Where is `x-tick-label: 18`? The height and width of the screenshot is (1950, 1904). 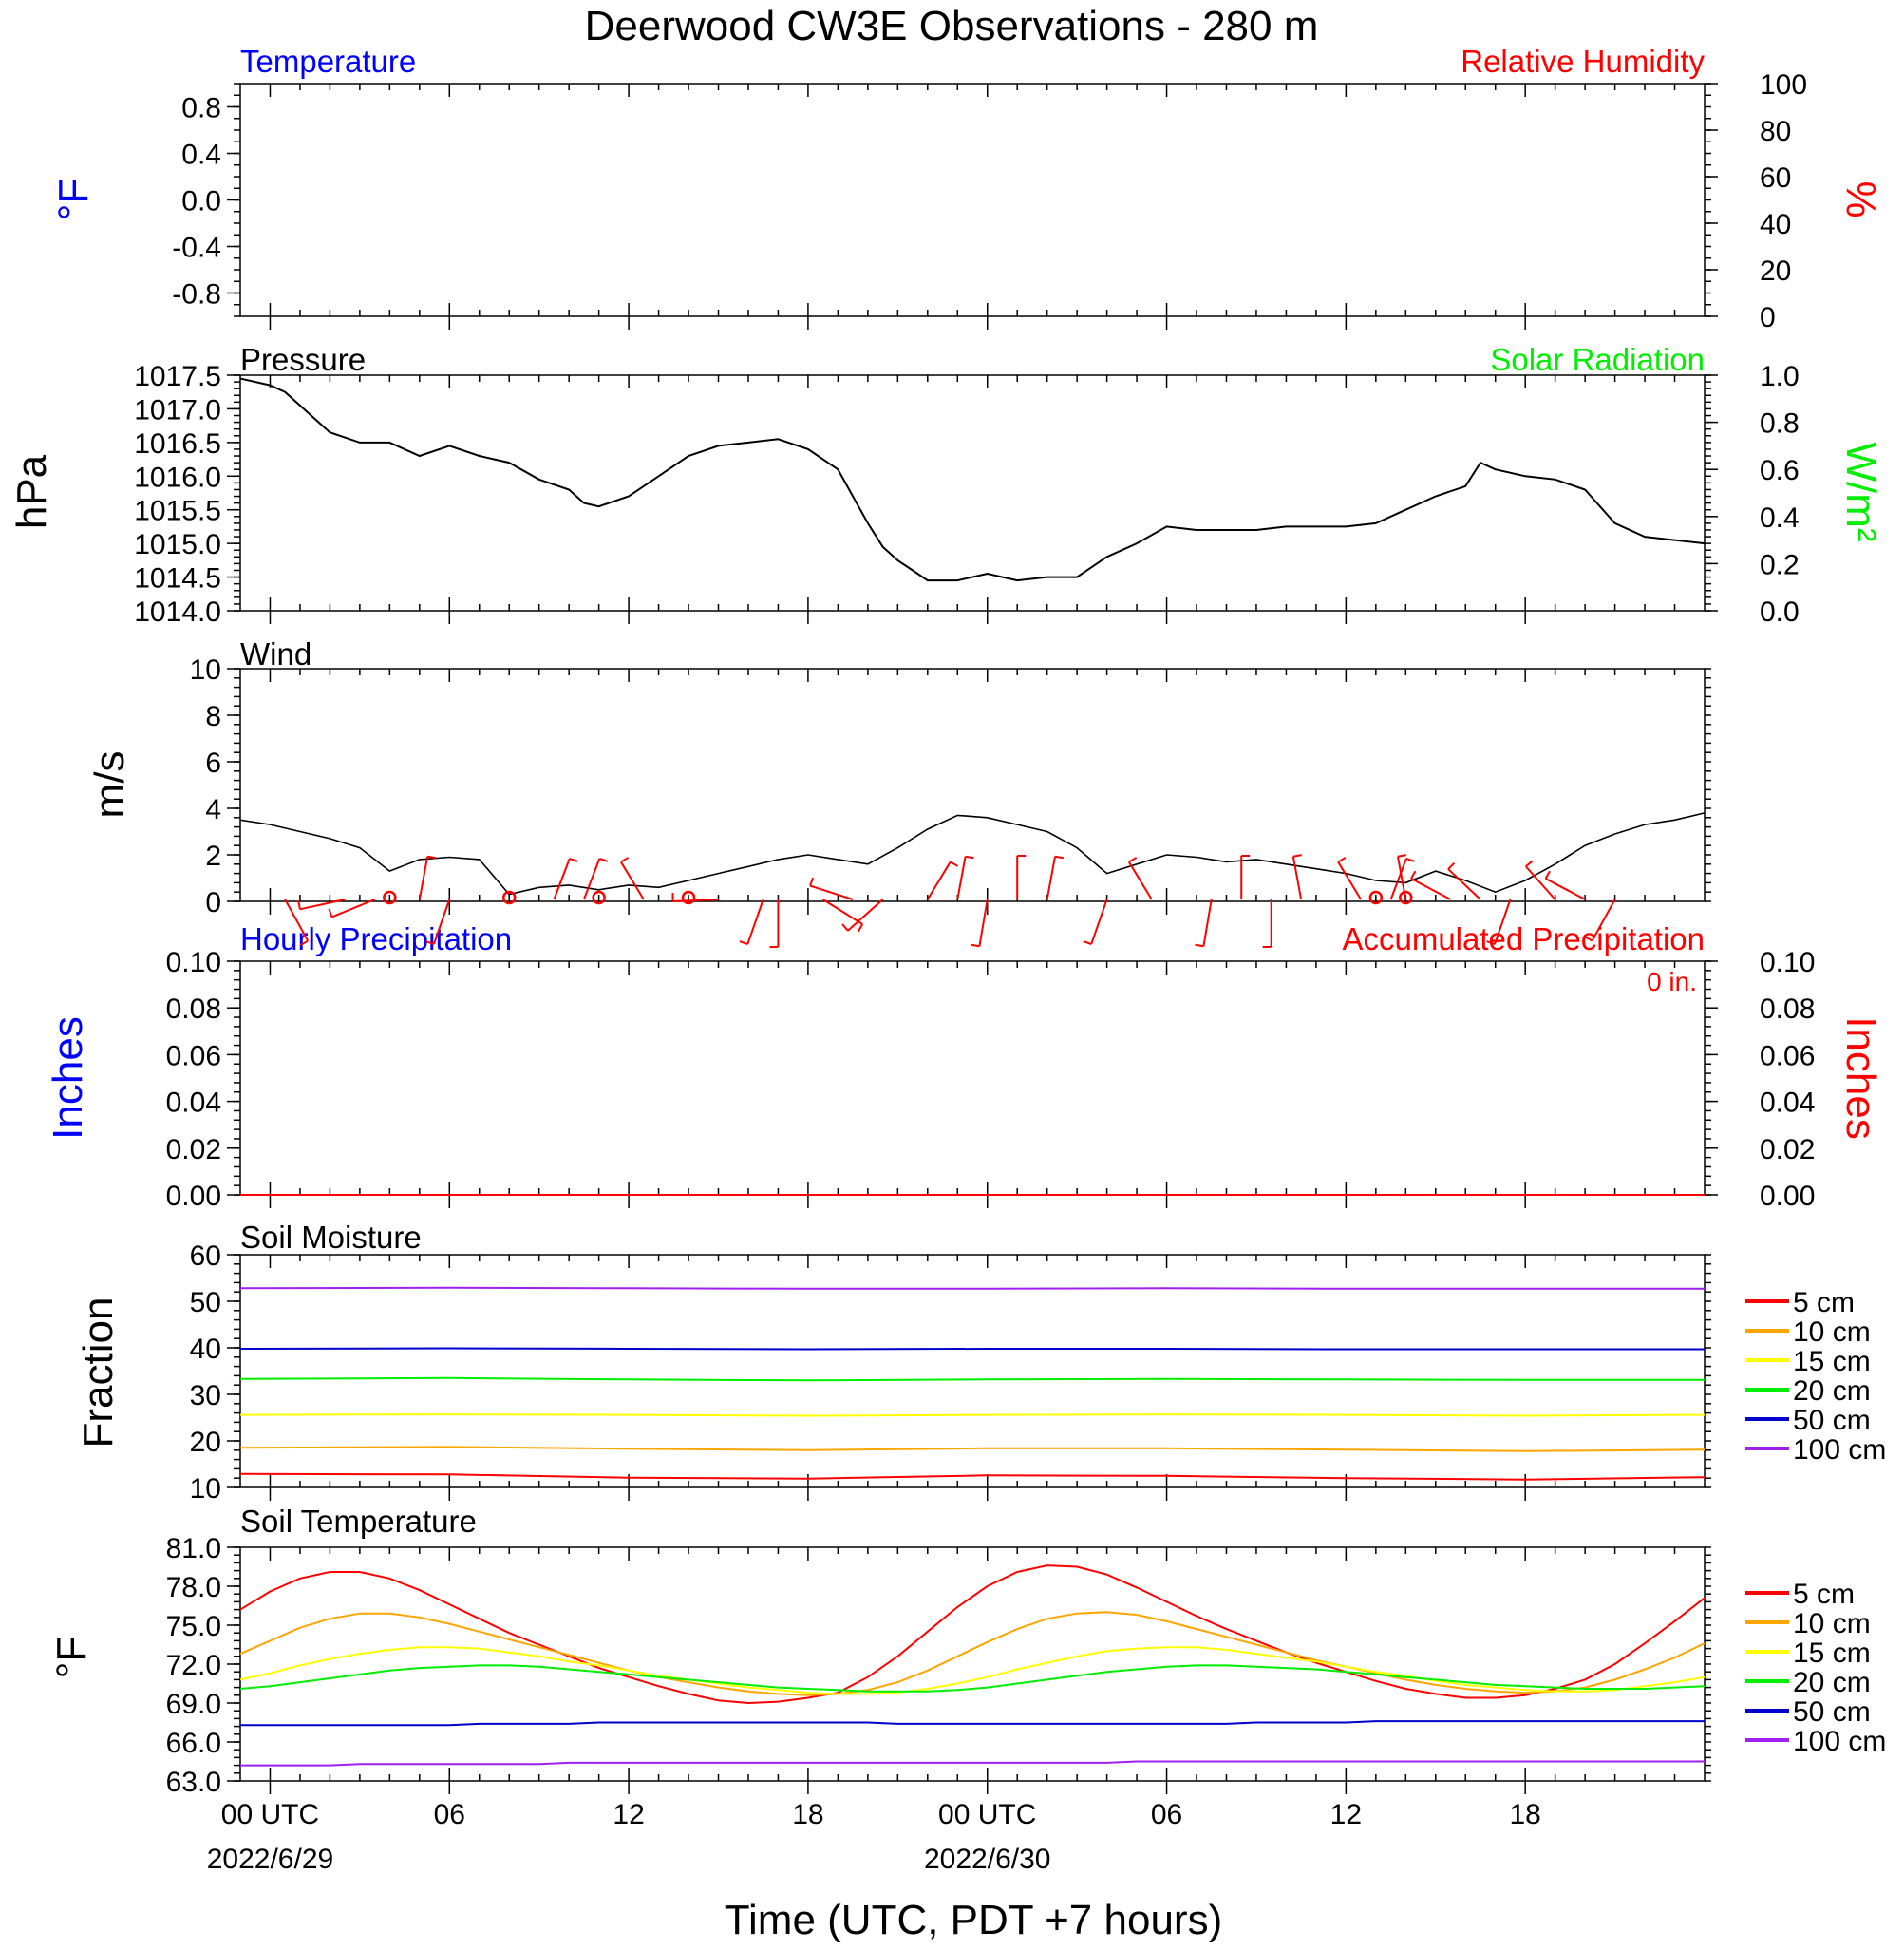 x-tick-label: 18 is located at coordinates (1525, 1814).